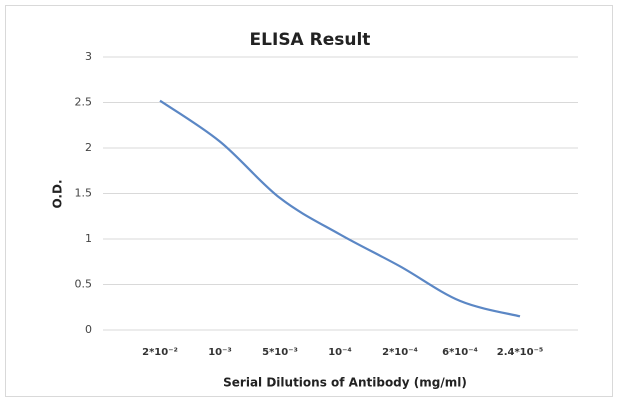  I want to click on y-tick-label: 0, so click(88, 329).